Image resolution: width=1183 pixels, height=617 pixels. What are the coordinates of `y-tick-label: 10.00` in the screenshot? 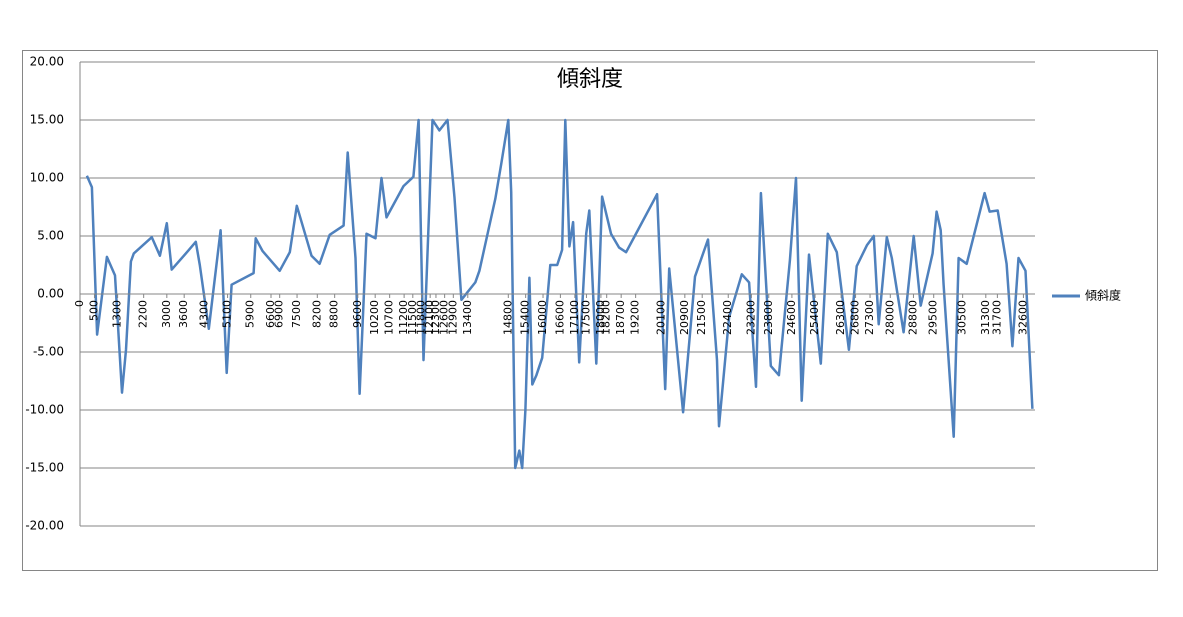 It's located at (47, 178).